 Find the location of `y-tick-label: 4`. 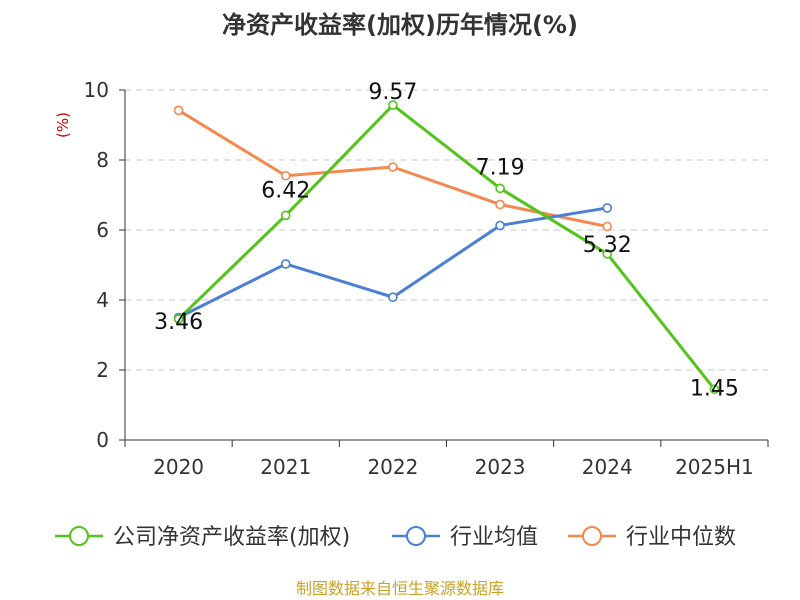

y-tick-label: 4 is located at coordinates (102, 300).